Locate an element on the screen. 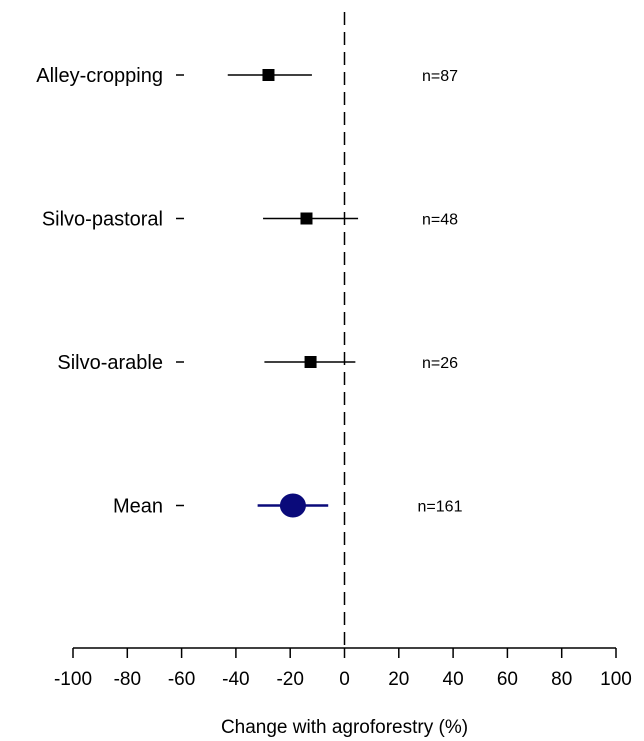 The width and height of the screenshot is (644, 741). sample-size-label: n=87 is located at coordinates (440, 76).